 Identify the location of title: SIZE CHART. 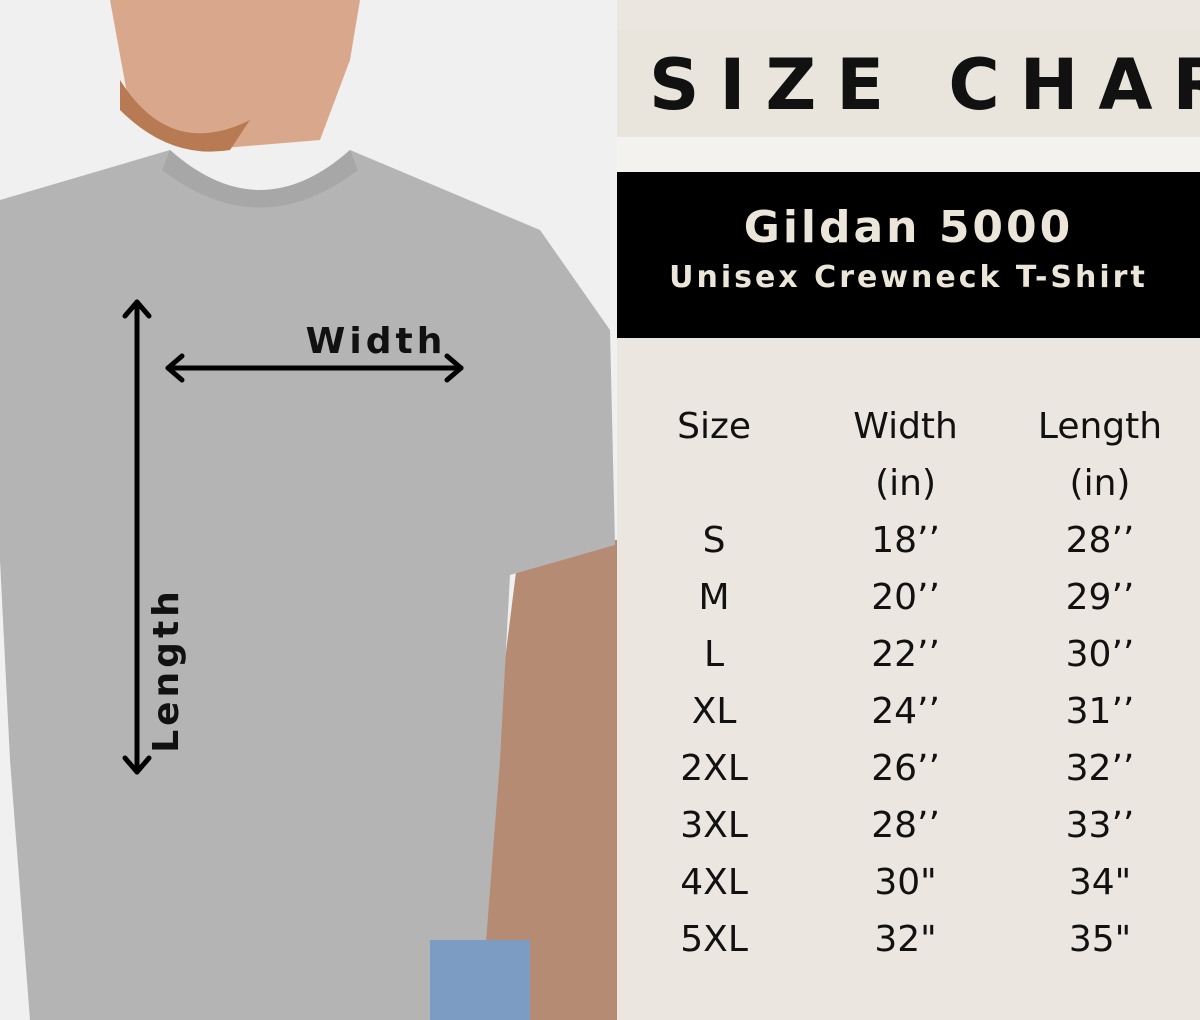
(924, 85).